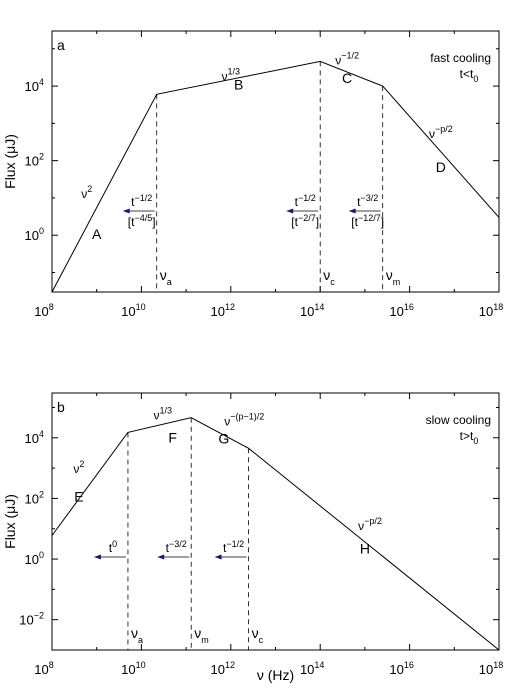  I want to click on slope-label: ν−p/2, so click(441, 132).